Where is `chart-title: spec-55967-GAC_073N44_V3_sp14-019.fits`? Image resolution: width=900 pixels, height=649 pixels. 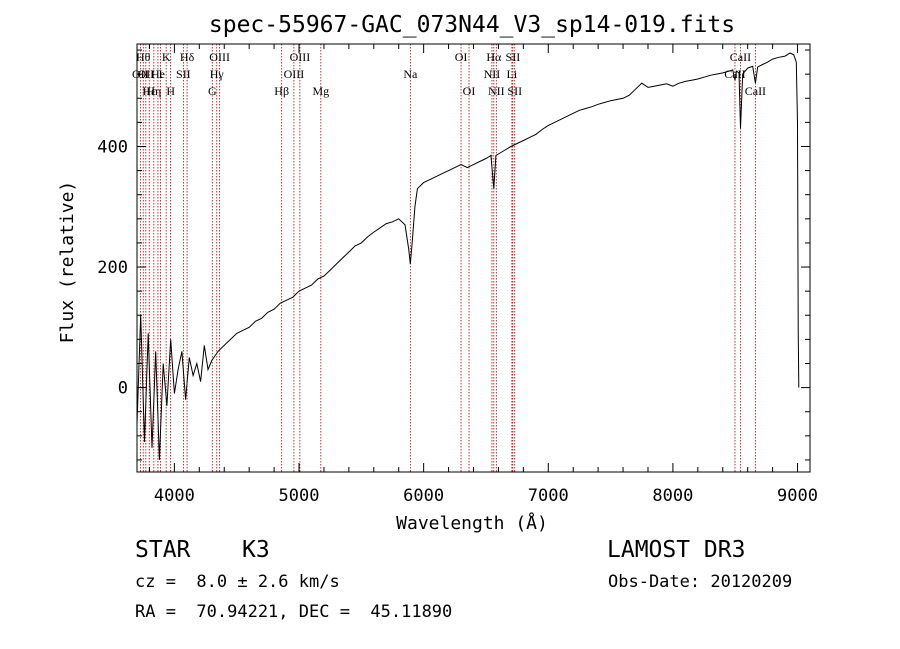 chart-title: spec-55967-GAC_073N44_V3_sp14-019.fits is located at coordinates (472, 25).